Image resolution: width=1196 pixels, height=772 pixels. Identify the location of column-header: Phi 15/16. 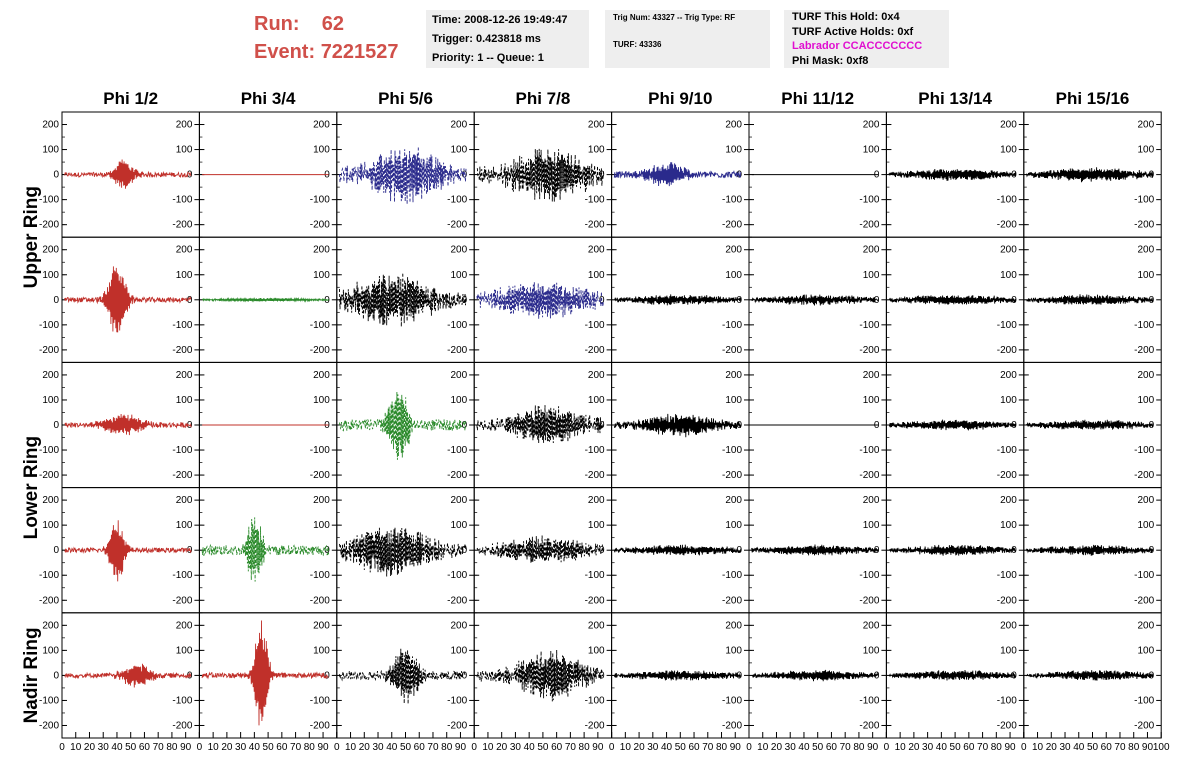
(1093, 98).